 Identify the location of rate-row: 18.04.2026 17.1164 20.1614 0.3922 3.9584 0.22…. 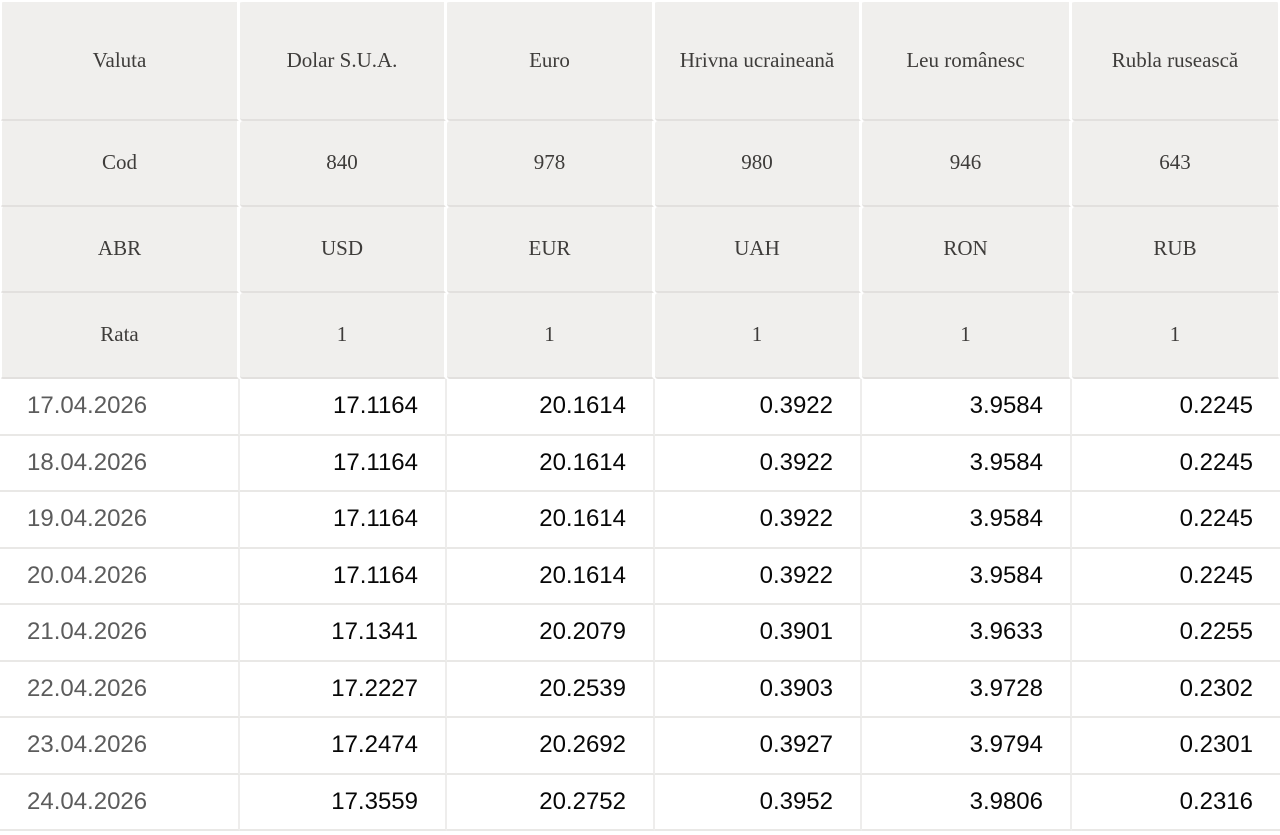
(640, 463).